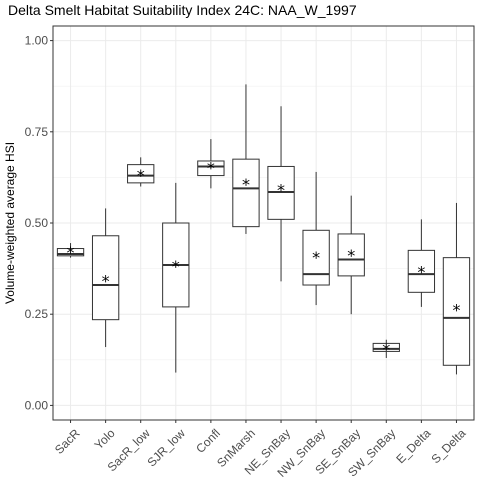 This screenshot has height=480, width=480. I want to click on y-tick-label: 0.00, so click(37, 405).